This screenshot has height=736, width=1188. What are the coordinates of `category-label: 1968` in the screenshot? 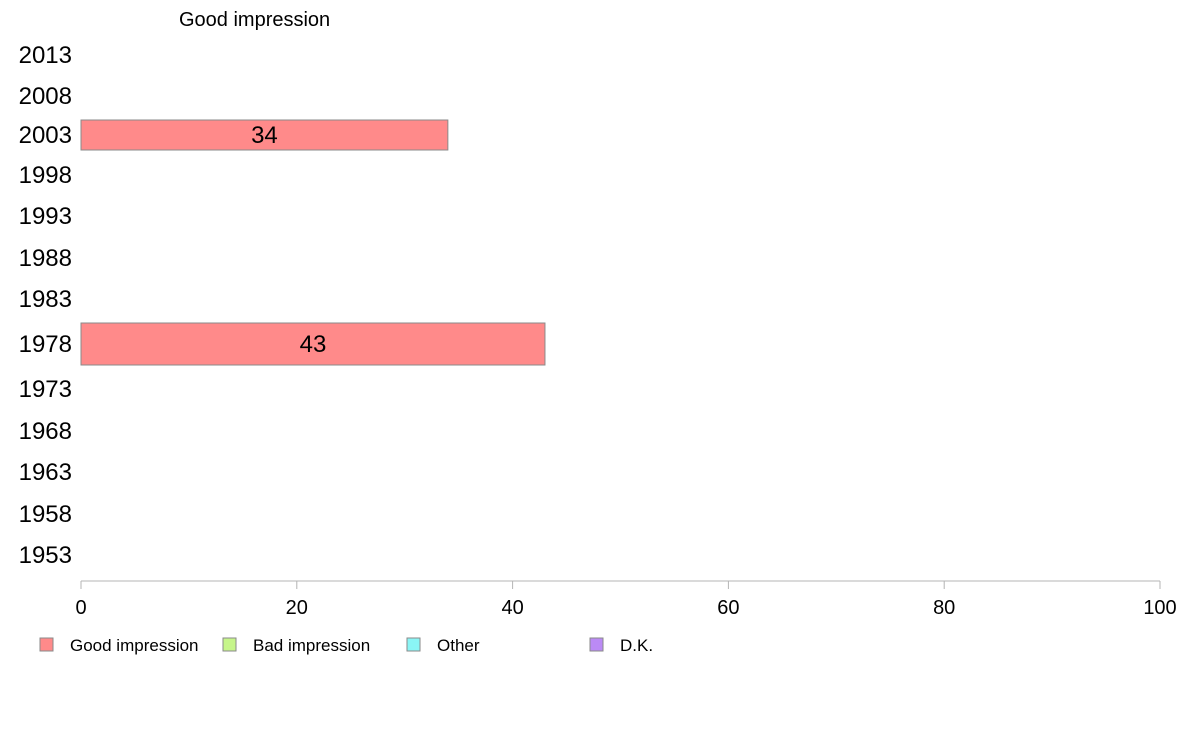 It's located at (45, 431).